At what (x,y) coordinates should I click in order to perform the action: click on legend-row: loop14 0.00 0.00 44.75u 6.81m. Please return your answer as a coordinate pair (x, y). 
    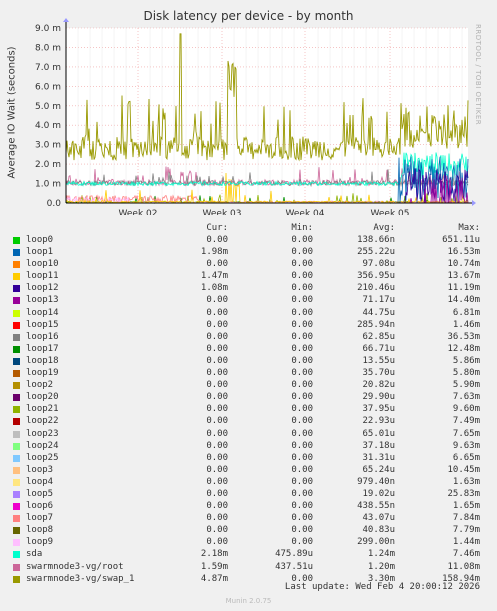
    Looking at the image, I should click on (248, 314).